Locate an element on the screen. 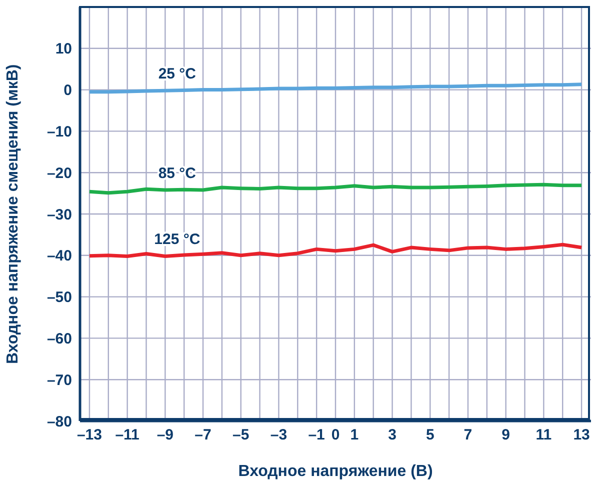  x-tick-label: –7 is located at coordinates (203, 435).